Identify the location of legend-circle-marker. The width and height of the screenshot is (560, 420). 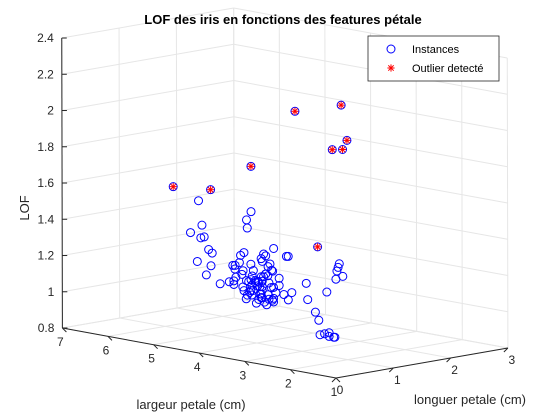
(391, 49).